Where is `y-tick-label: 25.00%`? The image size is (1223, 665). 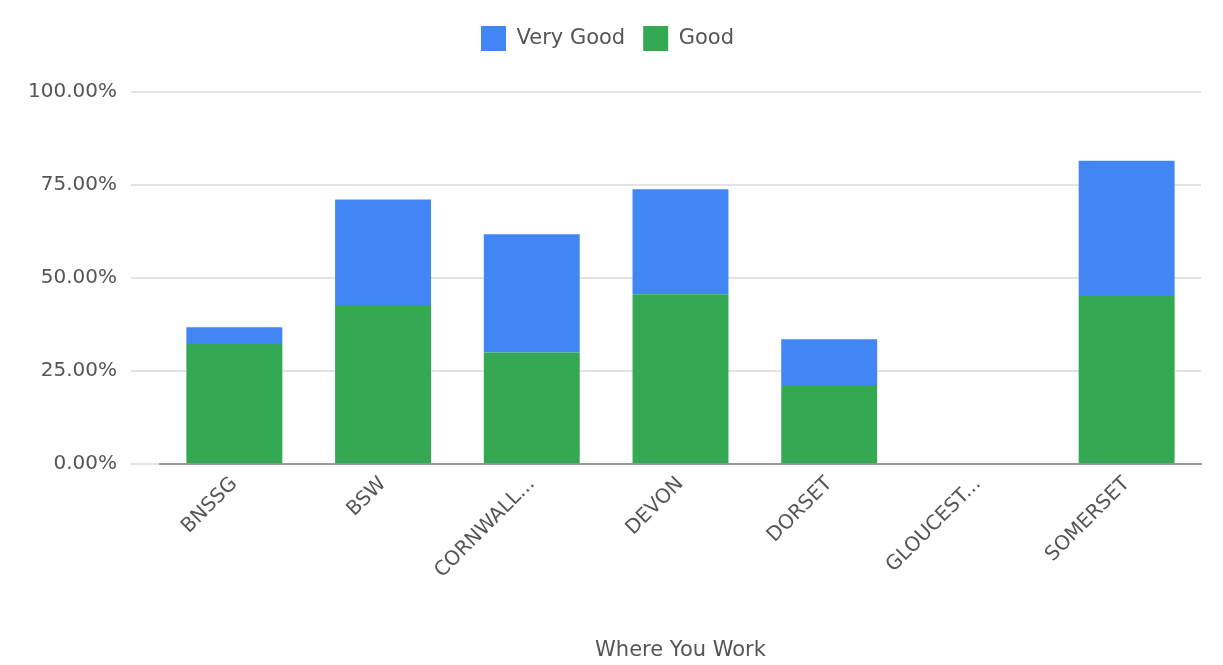
y-tick-label: 25.00% is located at coordinates (78, 369).